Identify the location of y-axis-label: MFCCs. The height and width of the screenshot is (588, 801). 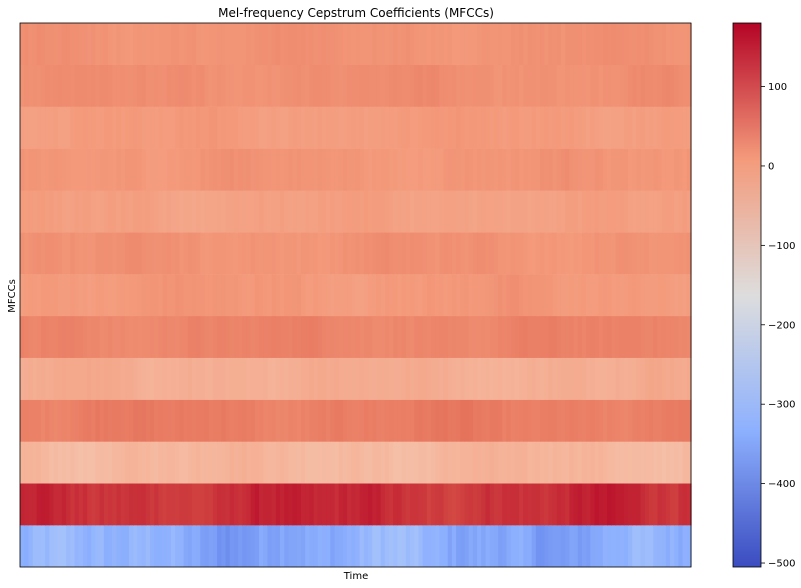
(12, 296).